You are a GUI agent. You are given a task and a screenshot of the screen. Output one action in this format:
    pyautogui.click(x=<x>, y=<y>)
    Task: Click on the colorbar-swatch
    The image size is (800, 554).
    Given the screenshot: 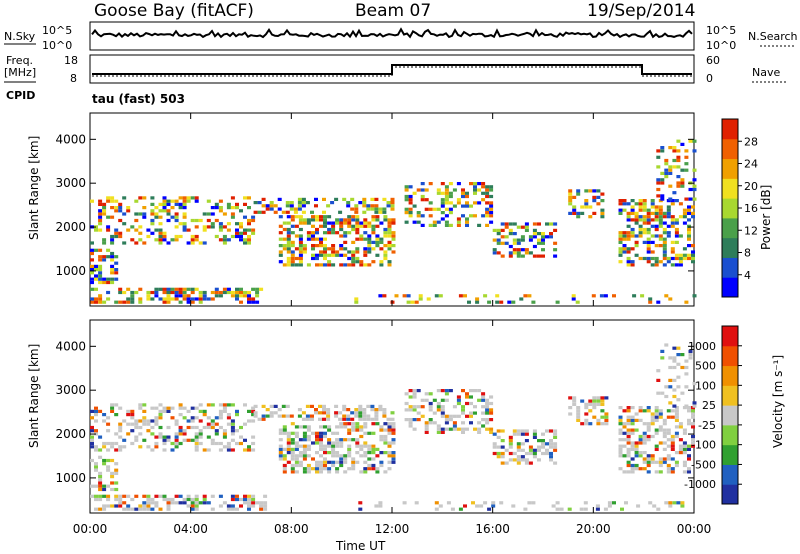 What is the action you would take?
    pyautogui.click(x=730, y=435)
    